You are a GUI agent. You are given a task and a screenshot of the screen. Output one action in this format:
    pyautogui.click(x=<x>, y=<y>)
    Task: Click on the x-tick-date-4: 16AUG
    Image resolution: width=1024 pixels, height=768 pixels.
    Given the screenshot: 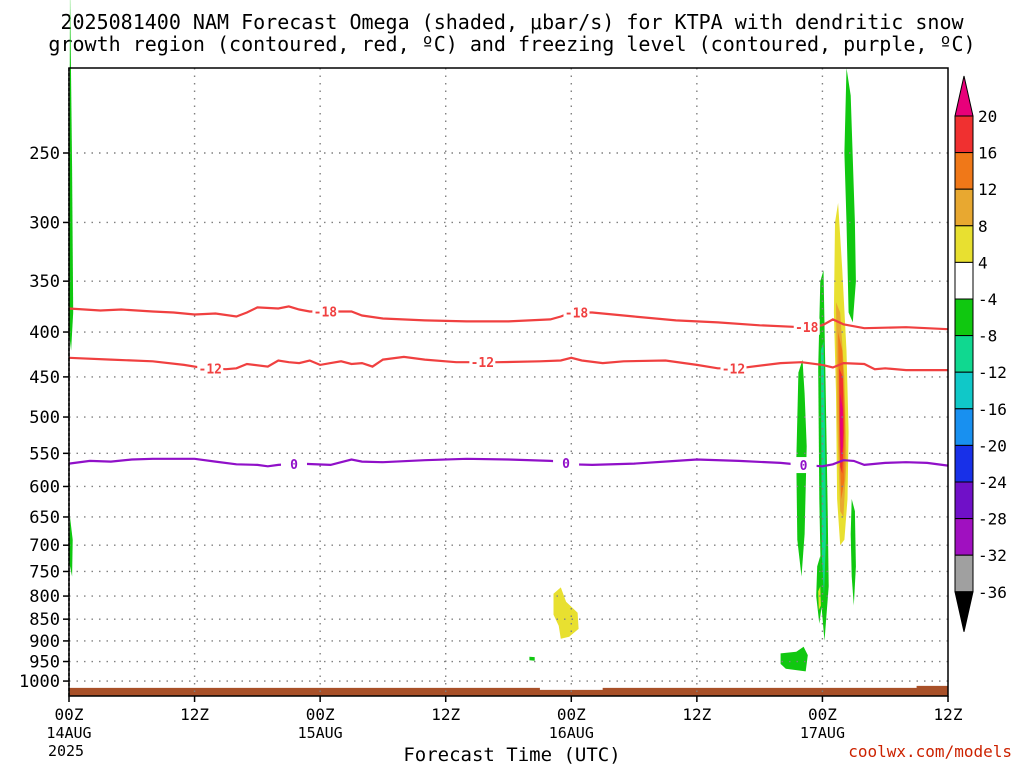 What is the action you would take?
    pyautogui.click(x=571, y=733)
    